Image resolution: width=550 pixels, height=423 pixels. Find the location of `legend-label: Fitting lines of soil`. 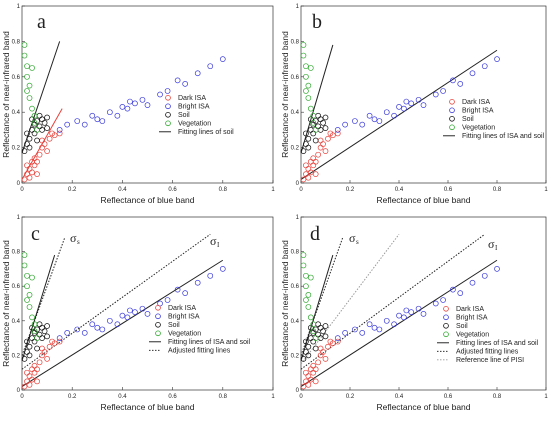

legend-label: Fitting lines of soil is located at coordinates (206, 132).